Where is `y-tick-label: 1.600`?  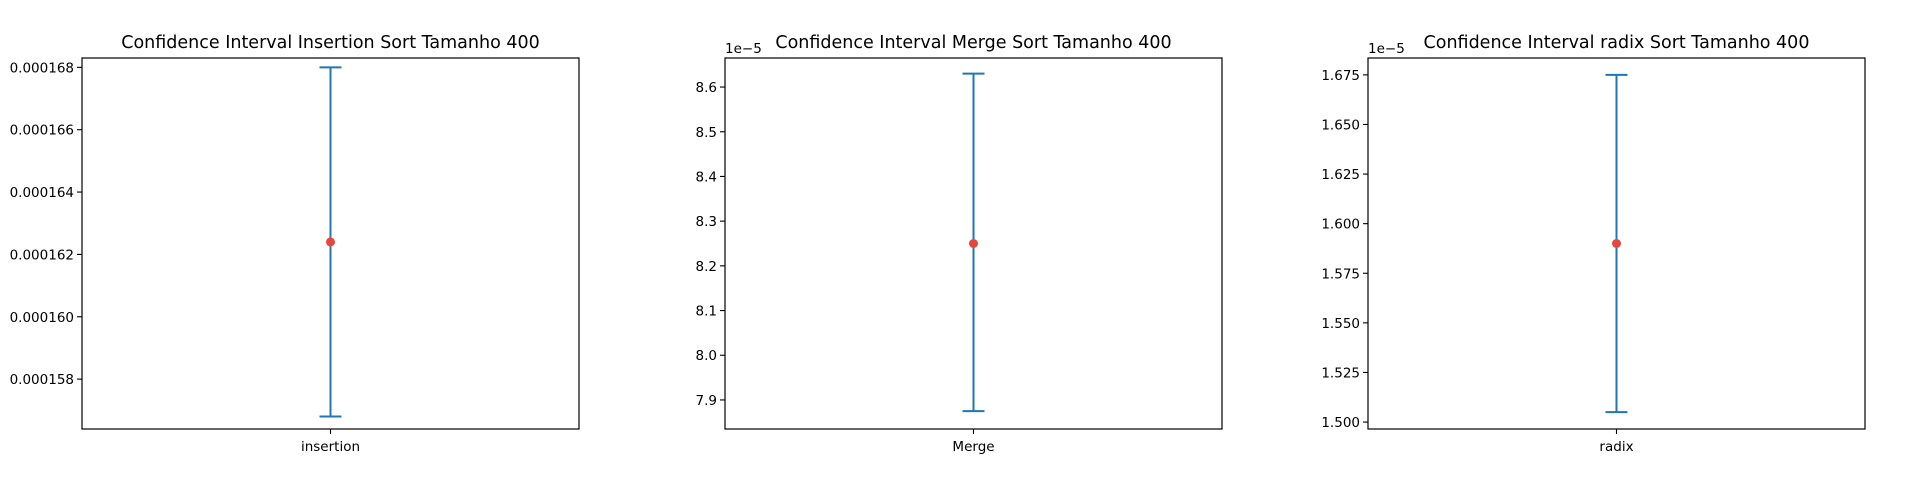
y-tick-label: 1.600 is located at coordinates (1340, 225).